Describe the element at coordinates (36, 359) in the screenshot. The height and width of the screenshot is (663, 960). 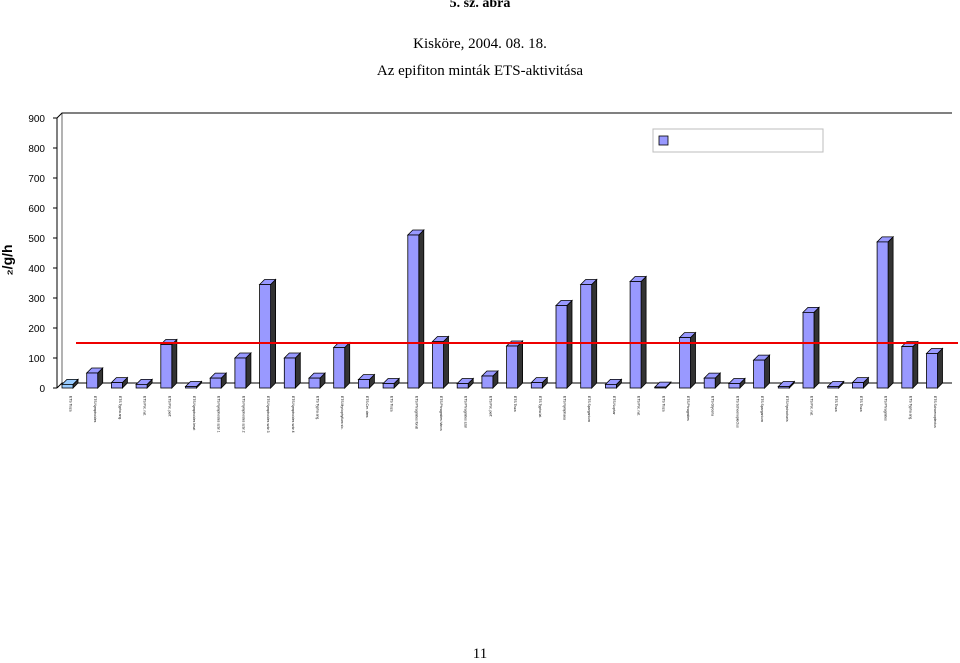
I see `y-tick-label: 100` at that location.